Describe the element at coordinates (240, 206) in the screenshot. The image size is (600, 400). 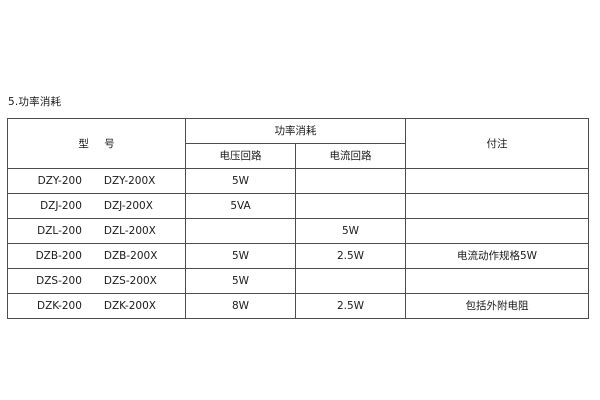
I see `cell-voltage-circuit: 5VA` at that location.